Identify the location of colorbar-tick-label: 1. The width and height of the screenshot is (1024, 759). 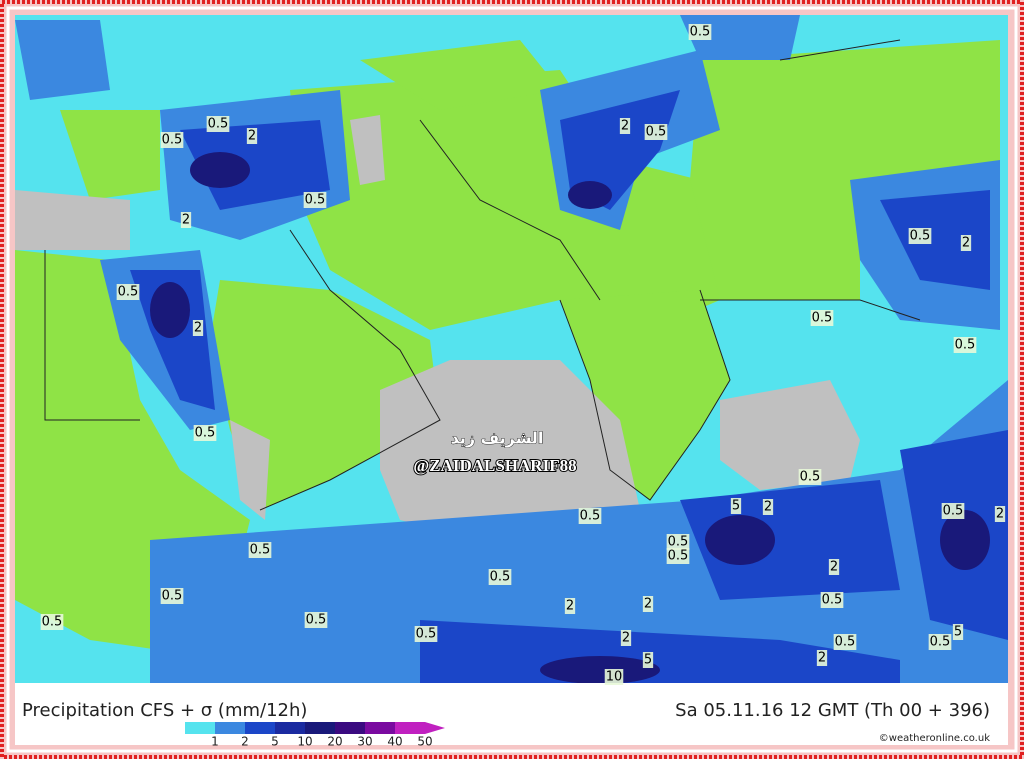
(215, 742).